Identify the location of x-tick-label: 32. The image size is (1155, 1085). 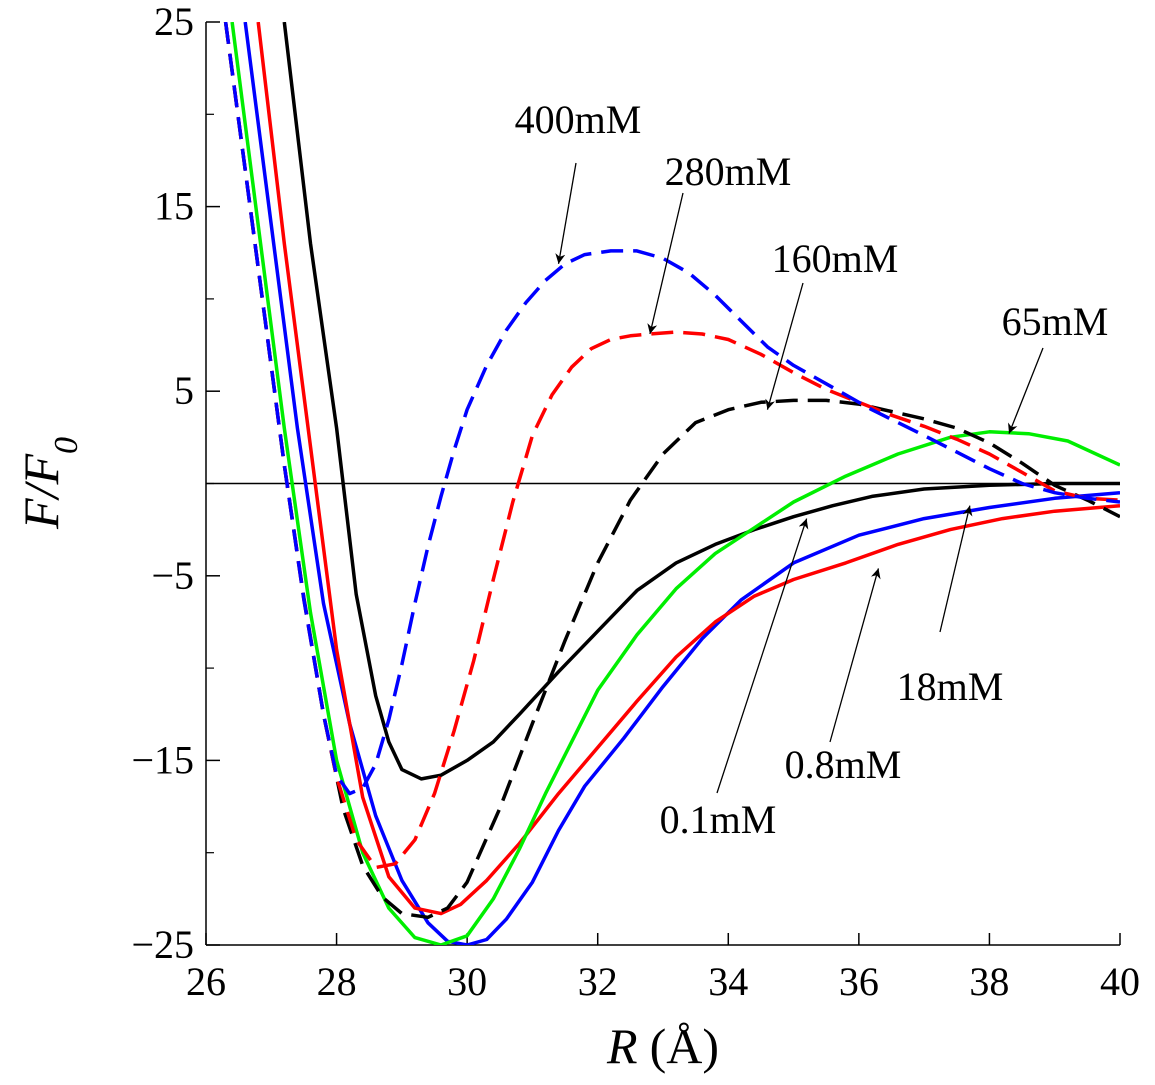
(598, 981).